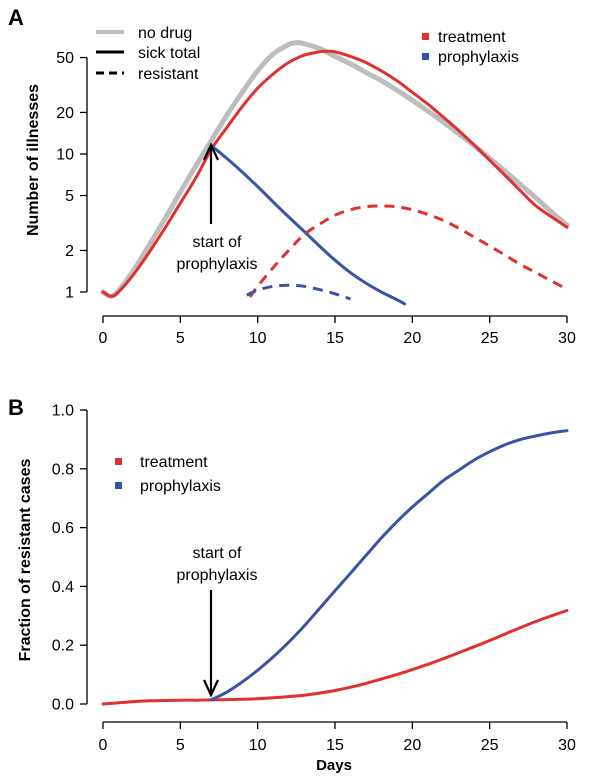 The image size is (590, 776). What do you see at coordinates (63, 528) in the screenshot?
I see `y-tick-label: 0.6` at bounding box center [63, 528].